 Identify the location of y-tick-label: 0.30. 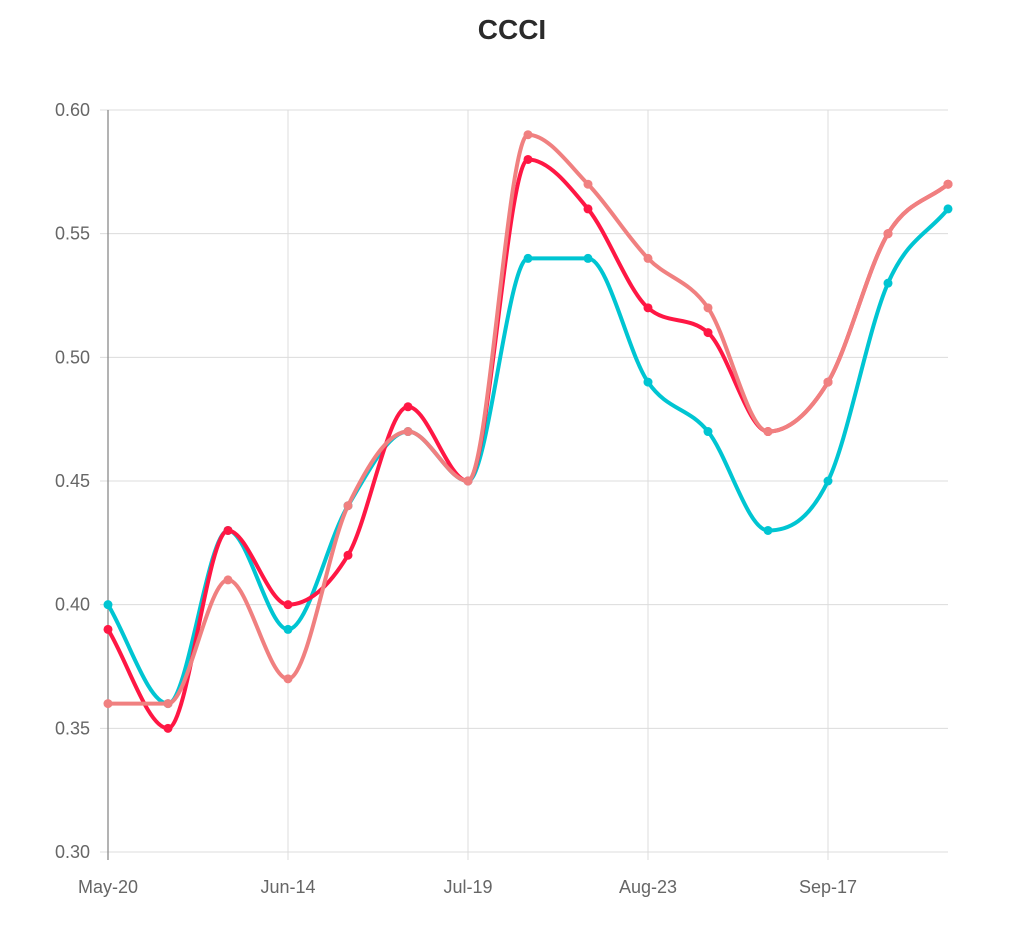
(72, 852).